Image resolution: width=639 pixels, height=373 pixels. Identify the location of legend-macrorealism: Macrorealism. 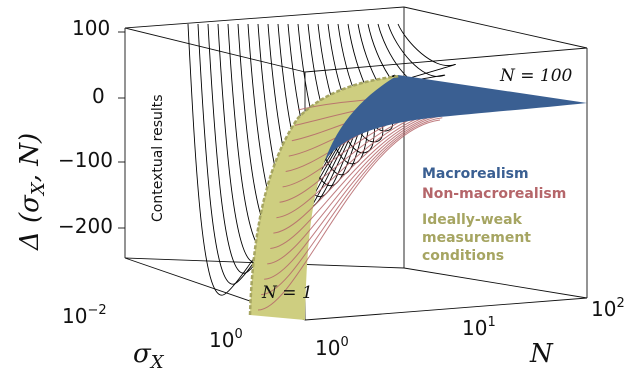
(475, 174).